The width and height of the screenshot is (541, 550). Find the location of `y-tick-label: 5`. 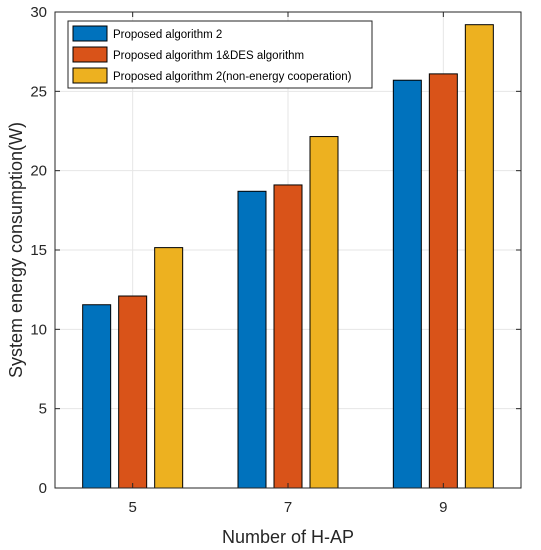

y-tick-label: 5 is located at coordinates (43, 409).